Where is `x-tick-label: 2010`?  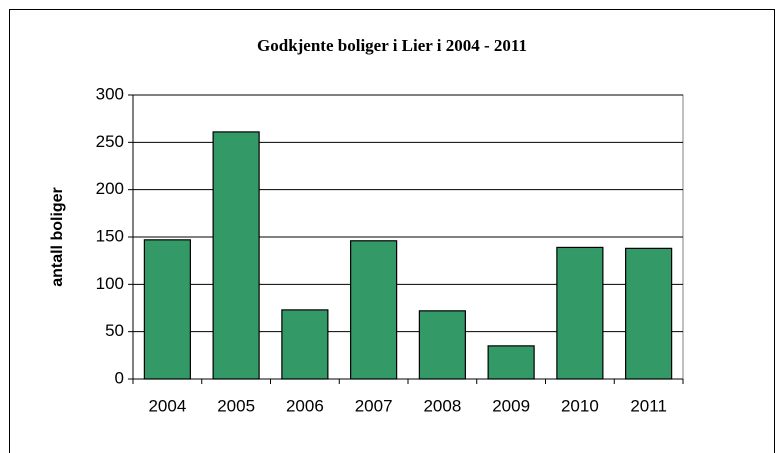
x-tick-label: 2010 is located at coordinates (580, 405).